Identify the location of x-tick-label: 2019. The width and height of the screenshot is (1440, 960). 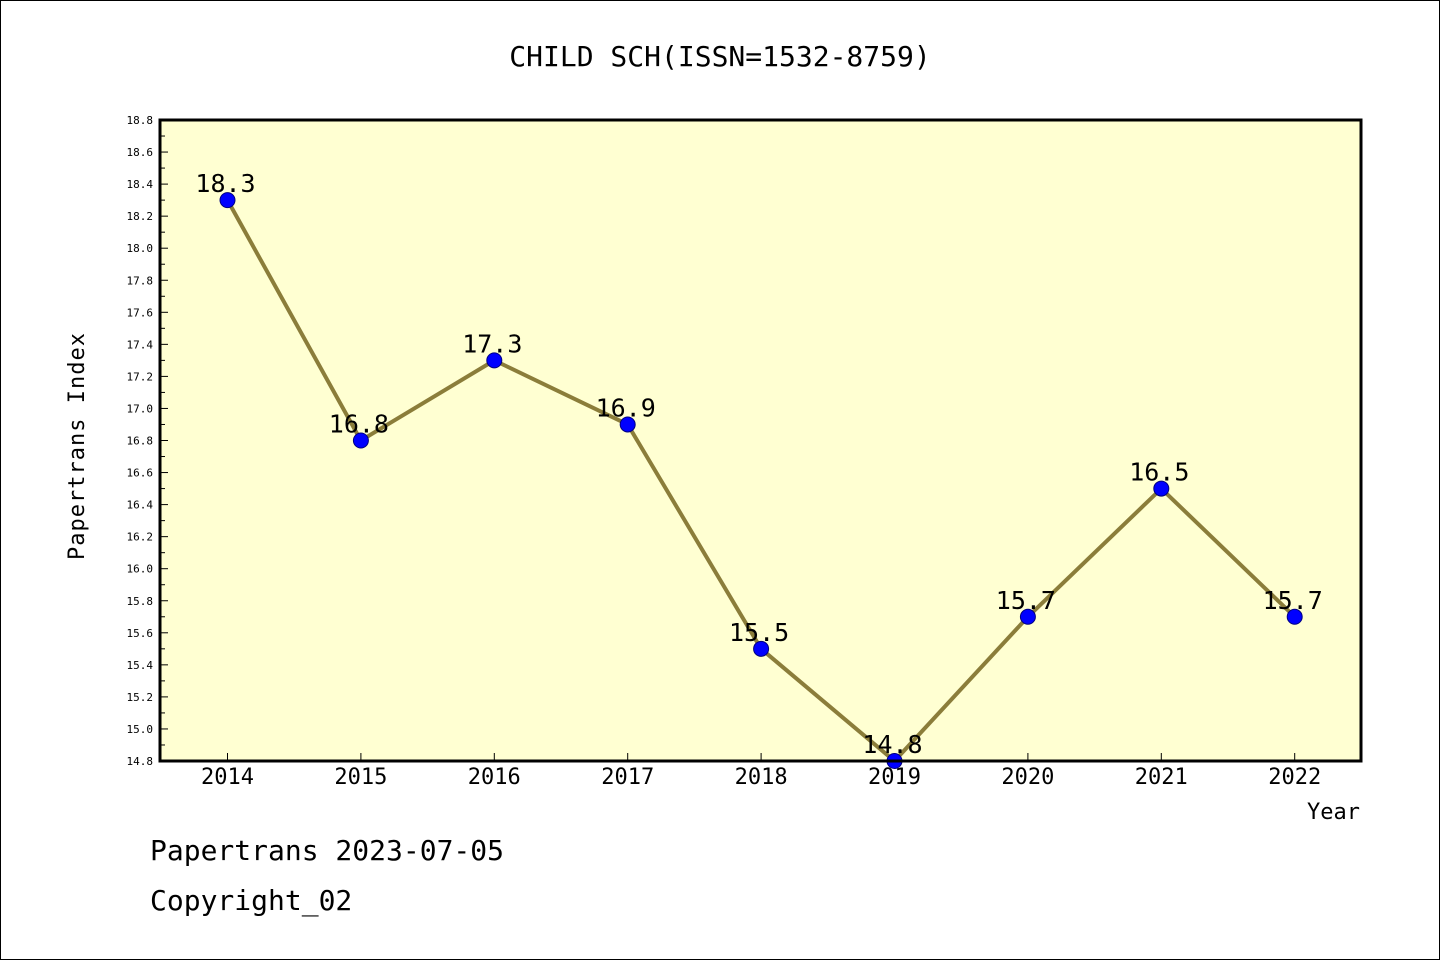
(894, 777).